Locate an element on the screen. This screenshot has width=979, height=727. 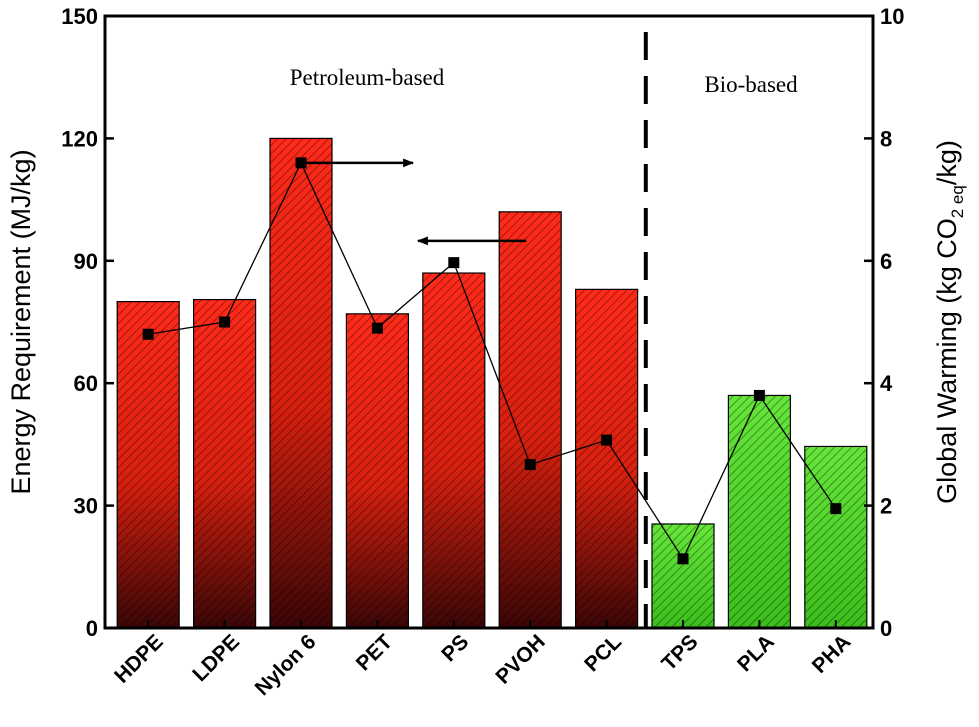
left-tick-label: 150 is located at coordinates (79, 16).